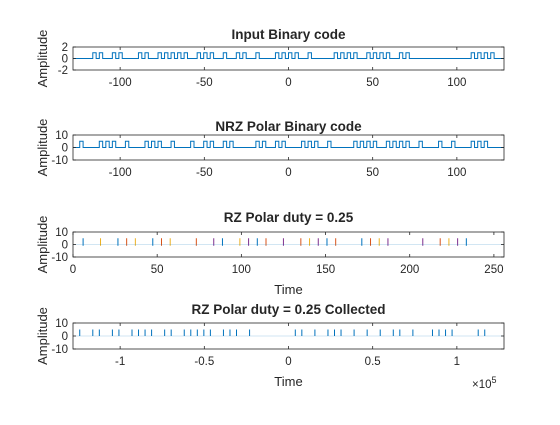  Describe the element at coordinates (493, 270) in the screenshot. I see `x-tick-label: 250` at that location.